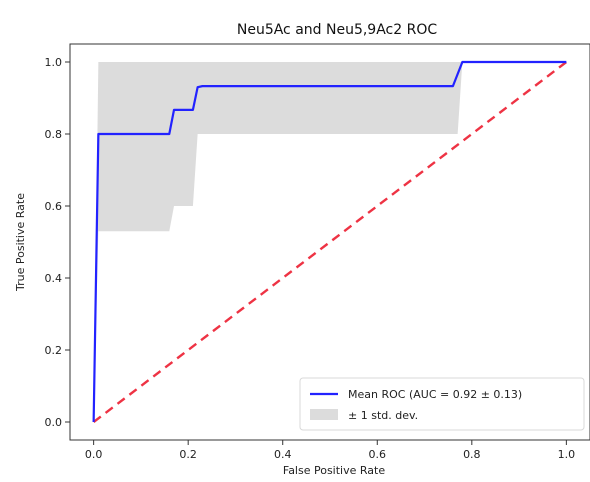 Image resolution: width=590 pixels, height=482 pixels. I want to click on x-tick-label: 0.2, so click(188, 454).